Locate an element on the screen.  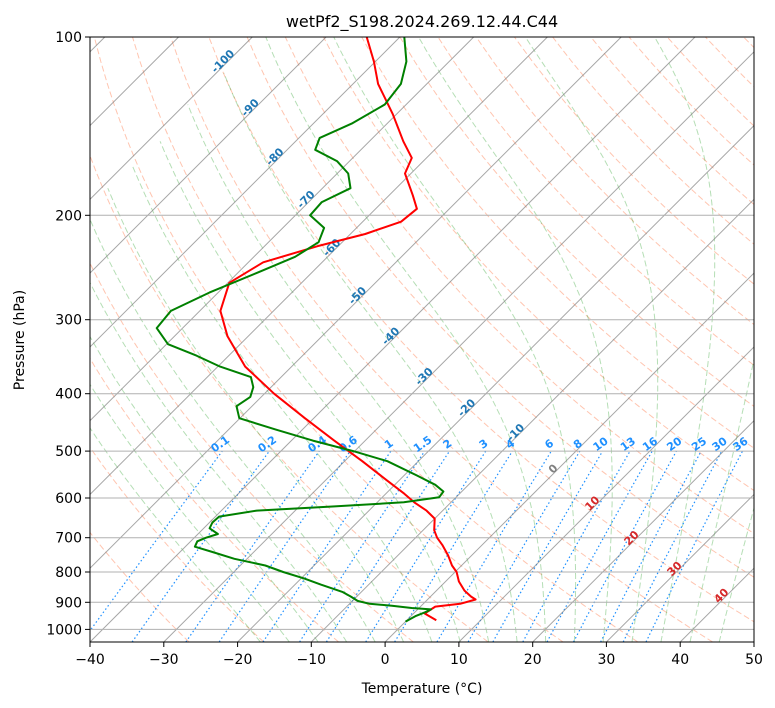
x-tick-label: −10 is located at coordinates (312, 660).